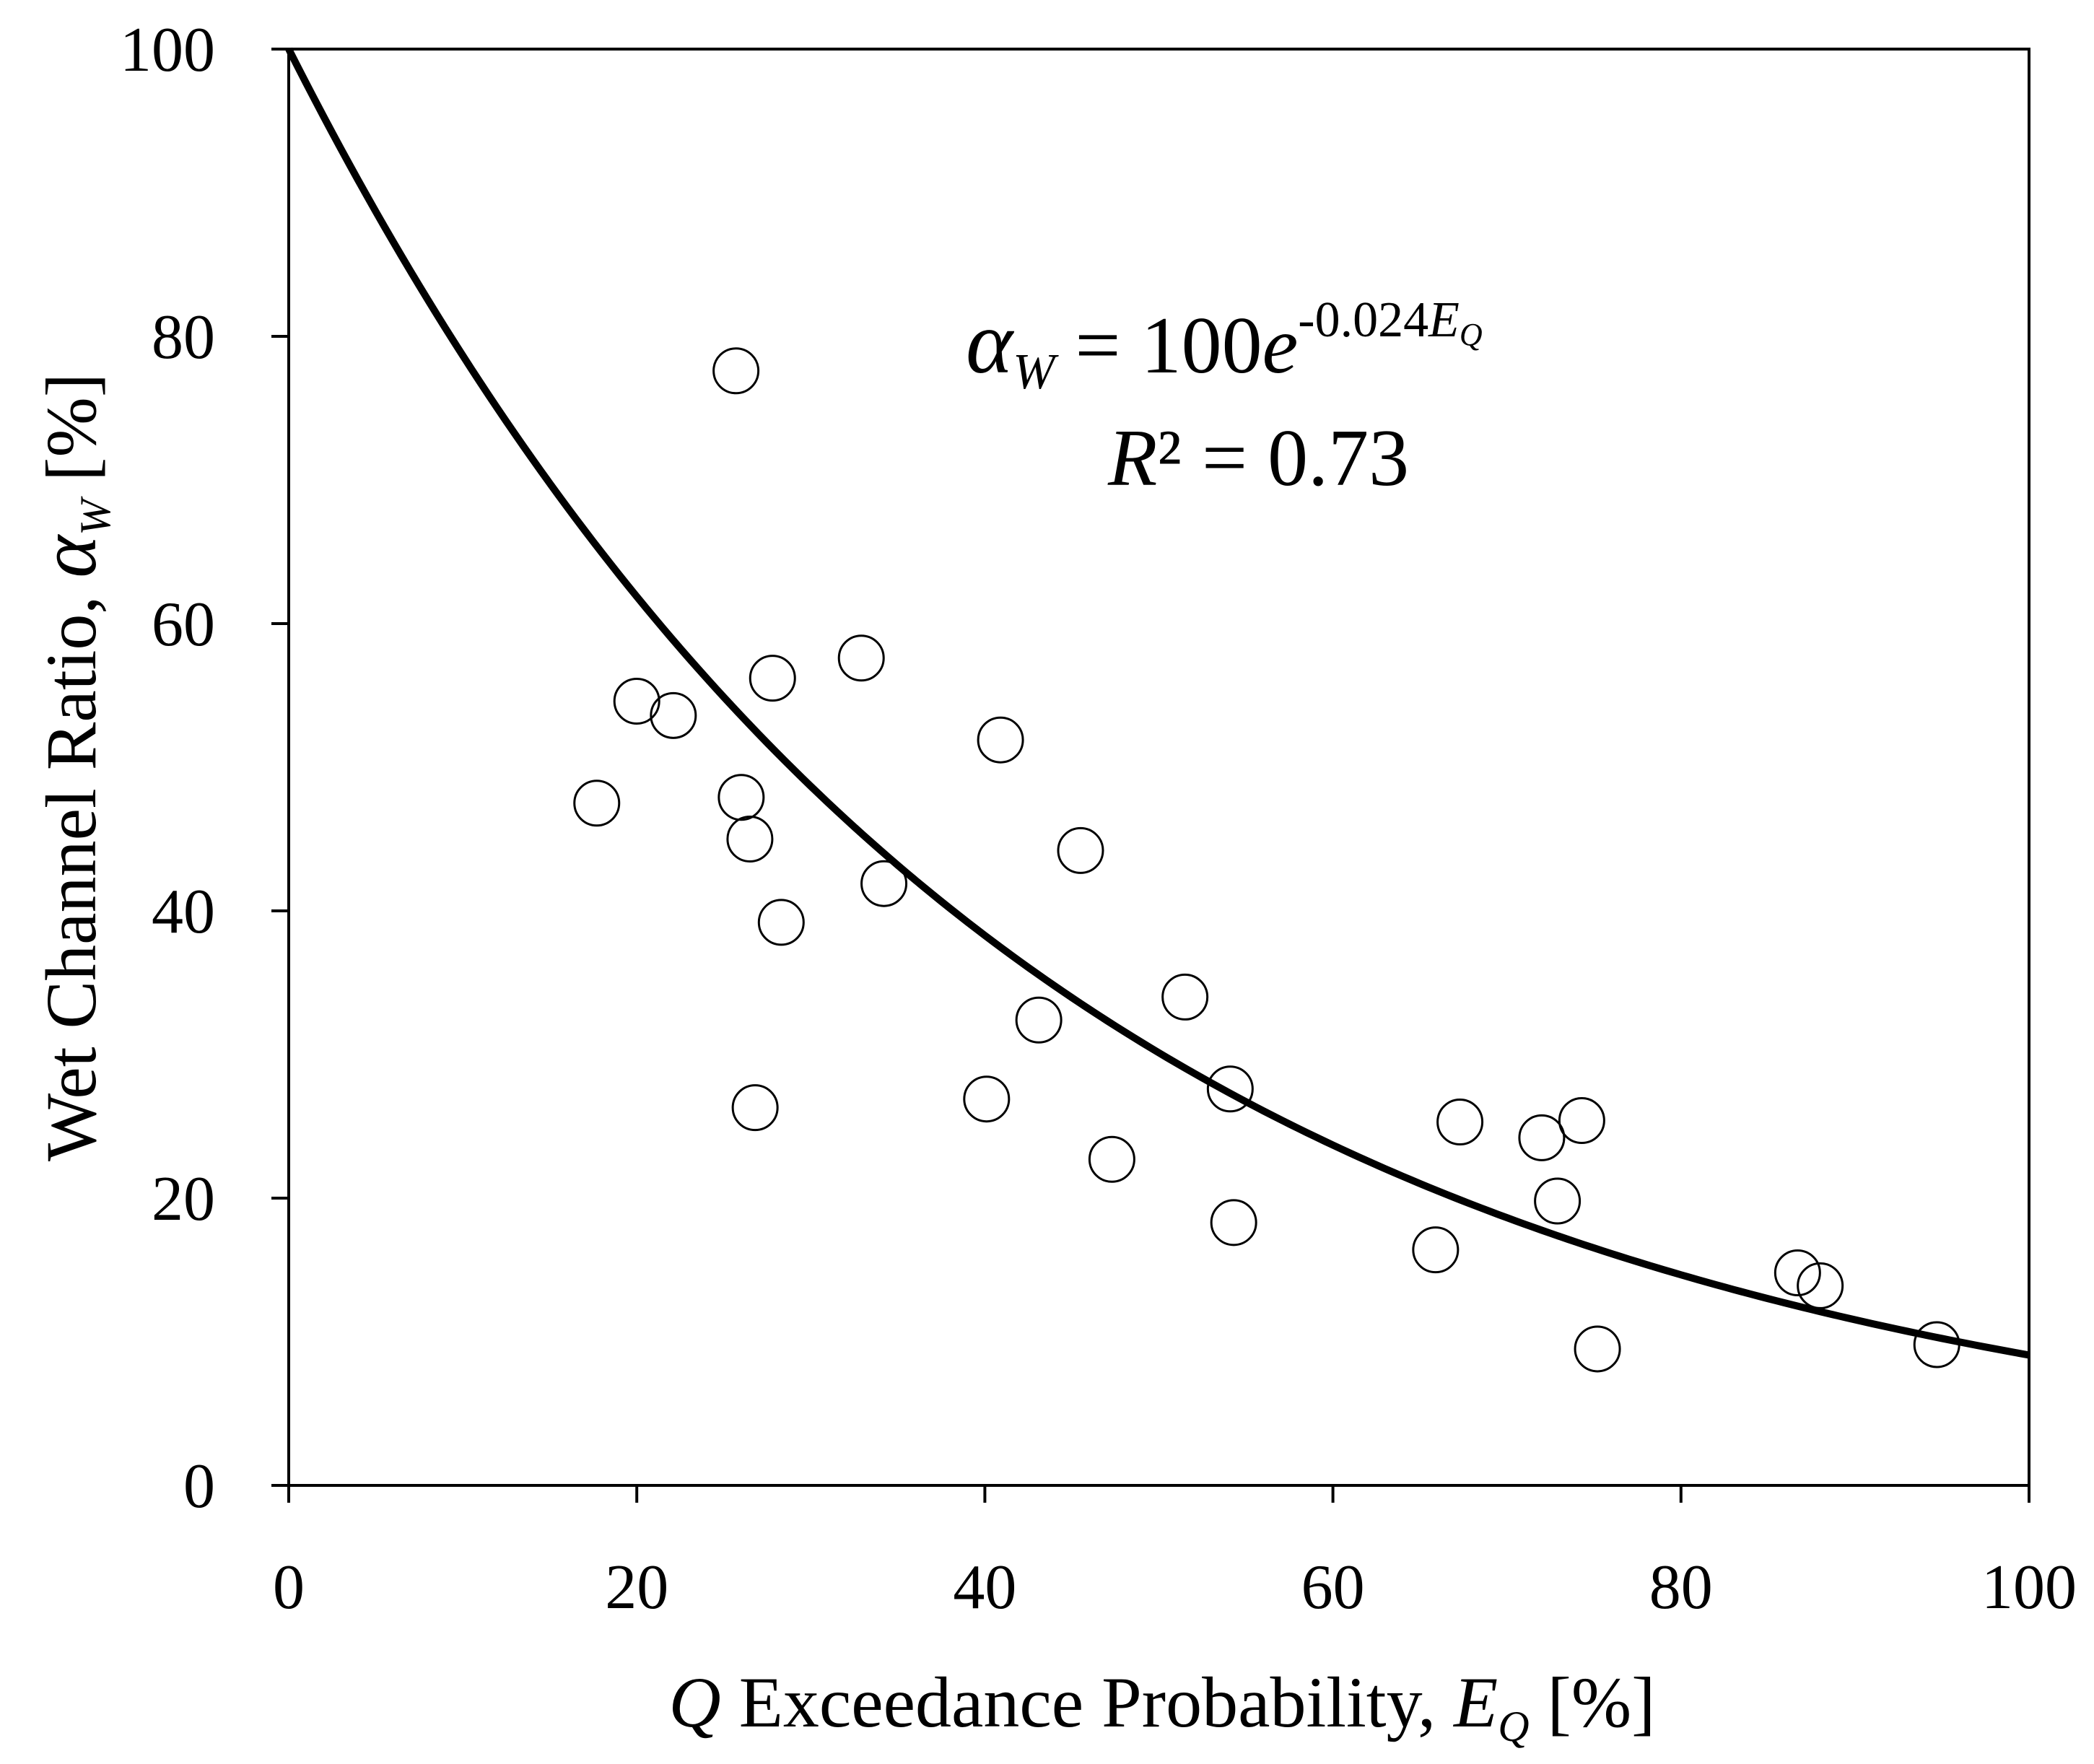  I want to click on eq-base-e: e, so click(1280, 345).